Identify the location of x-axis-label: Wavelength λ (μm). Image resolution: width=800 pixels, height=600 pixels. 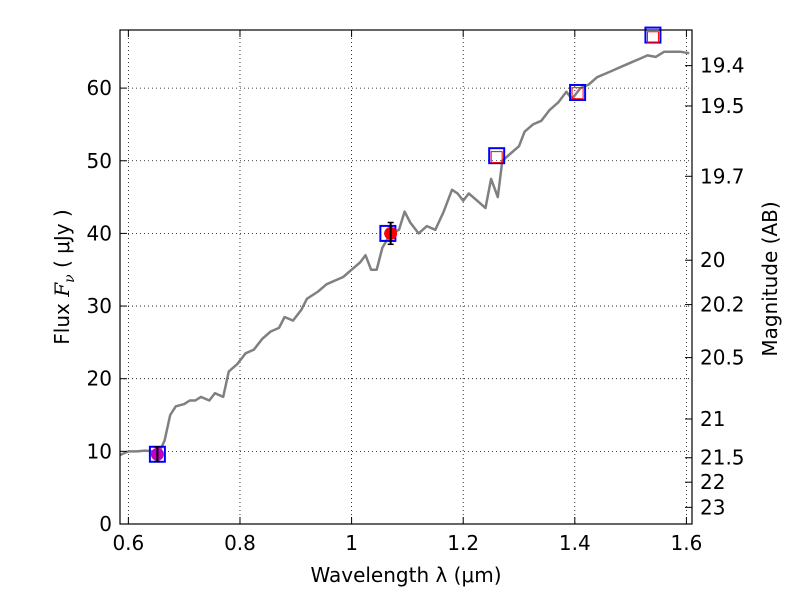
(405, 575).